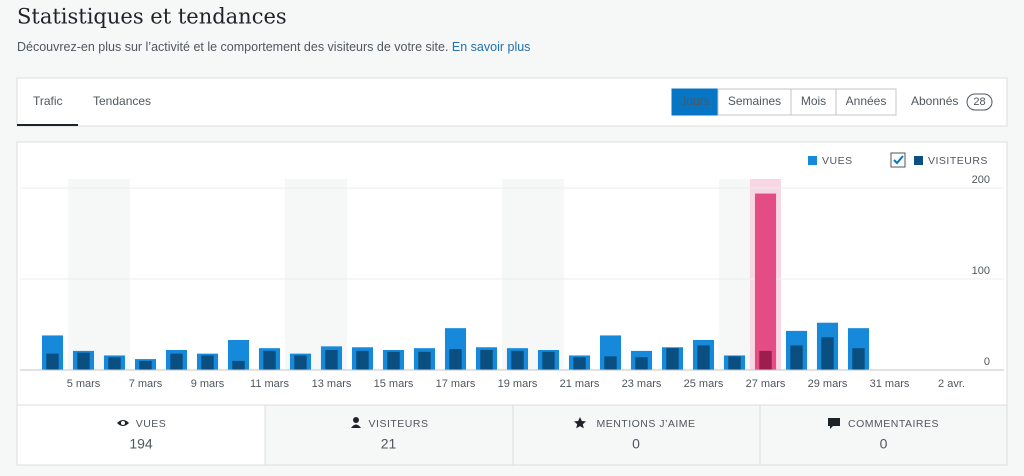 The image size is (1024, 476). Describe the element at coordinates (389, 444) in the screenshot. I see `summary-value: 21` at that location.